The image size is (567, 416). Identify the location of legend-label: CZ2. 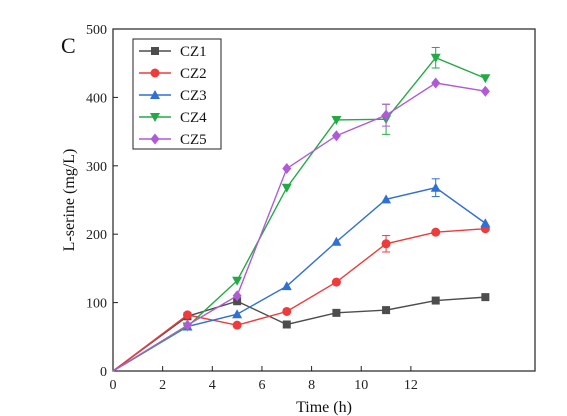
(193, 74).